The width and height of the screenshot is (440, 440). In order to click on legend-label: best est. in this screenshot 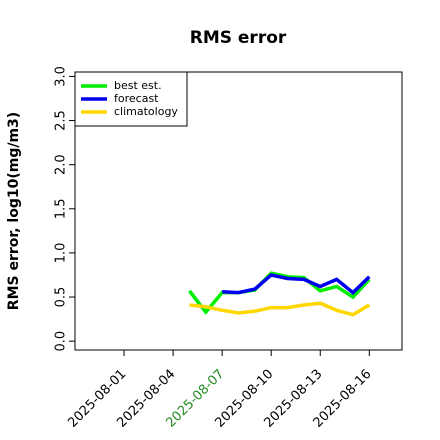, I will do `click(138, 85)`.